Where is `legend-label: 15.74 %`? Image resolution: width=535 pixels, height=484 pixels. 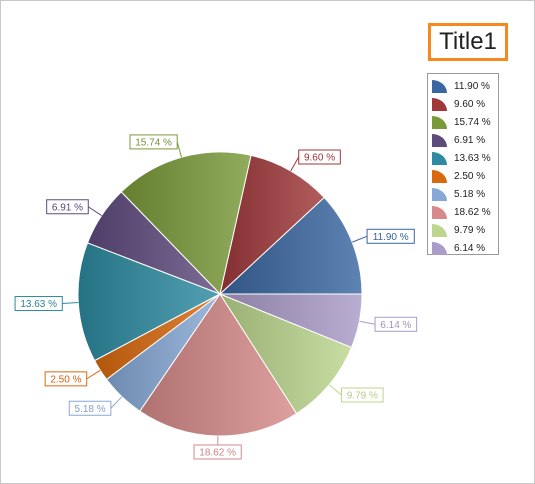
legend-label: 15.74 % is located at coordinates (472, 122).